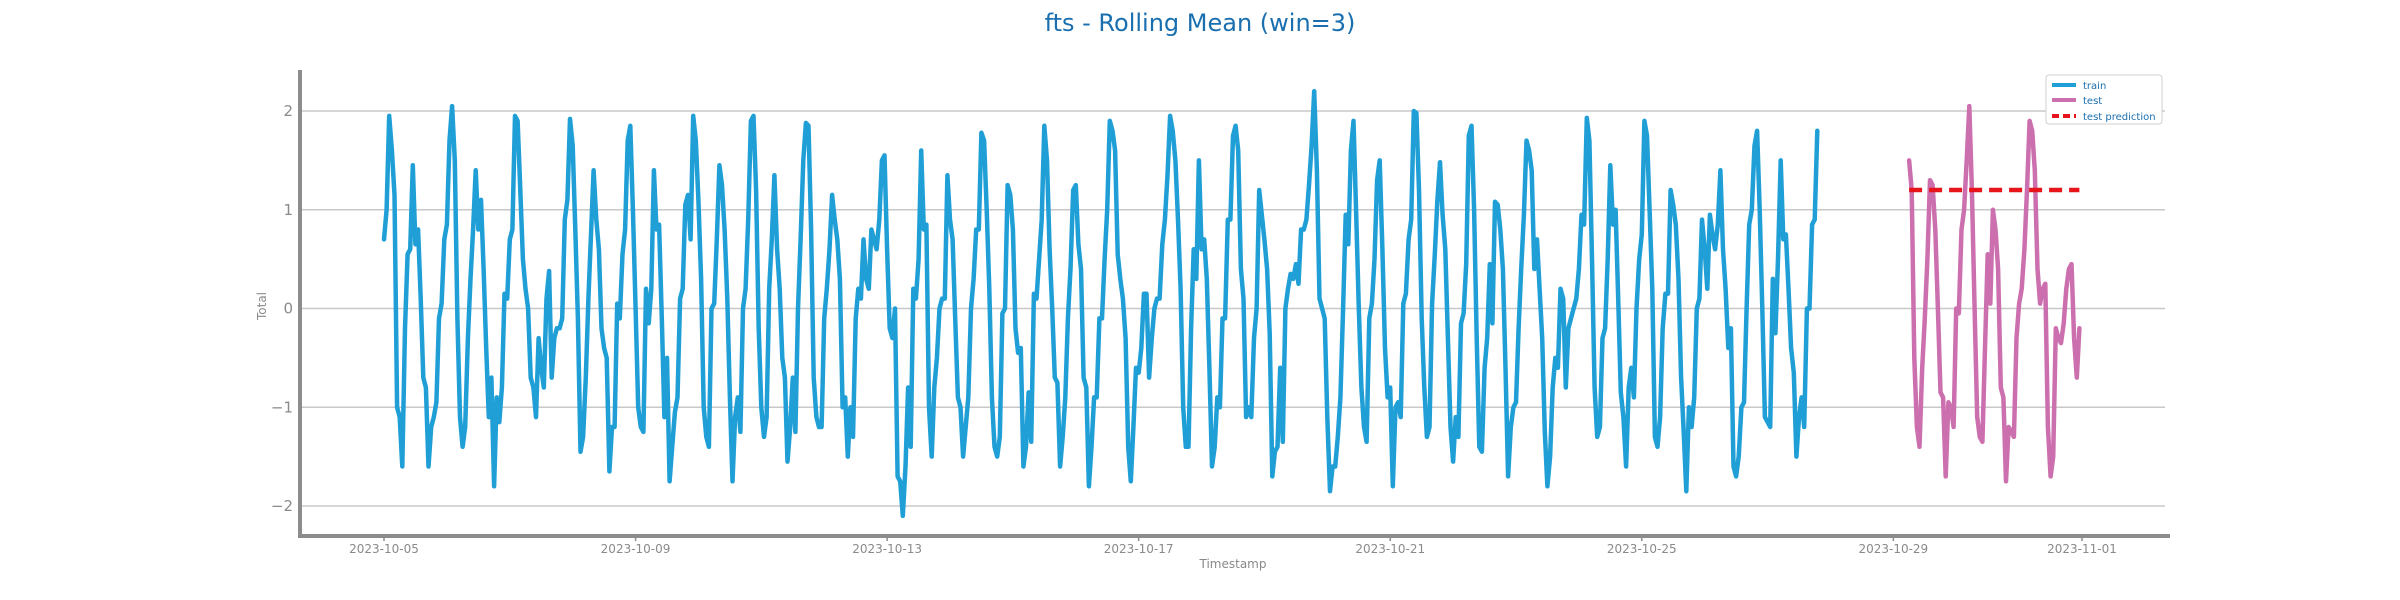 This screenshot has width=2400, height=600. What do you see at coordinates (384, 549) in the screenshot?
I see `x-tick-label: 2023-10-05` at bounding box center [384, 549].